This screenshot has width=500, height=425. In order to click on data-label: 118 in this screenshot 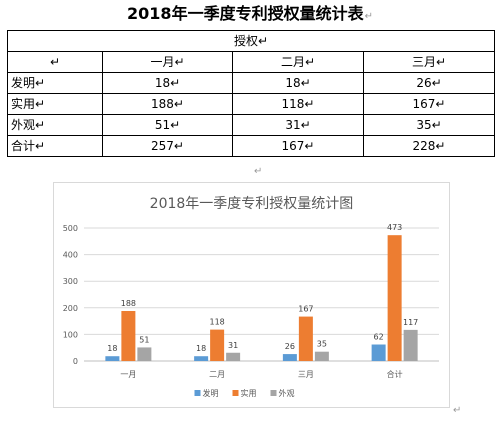, I will do `click(216, 322)`.